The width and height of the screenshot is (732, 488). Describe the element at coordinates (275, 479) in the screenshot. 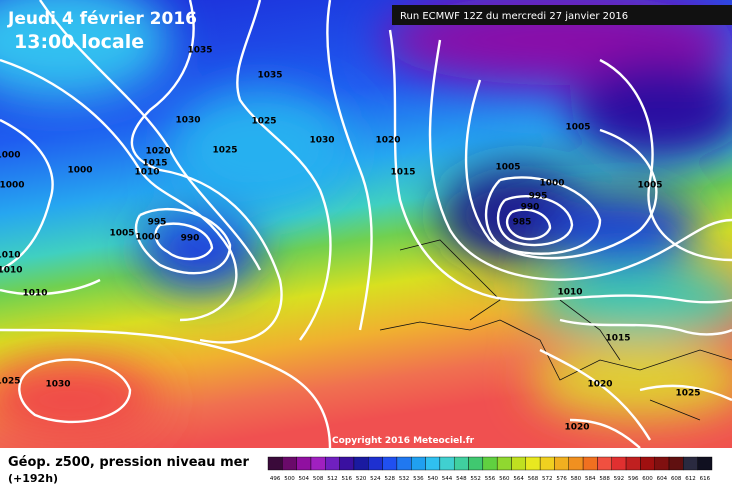

I see `colorbar-label: 496` at that location.